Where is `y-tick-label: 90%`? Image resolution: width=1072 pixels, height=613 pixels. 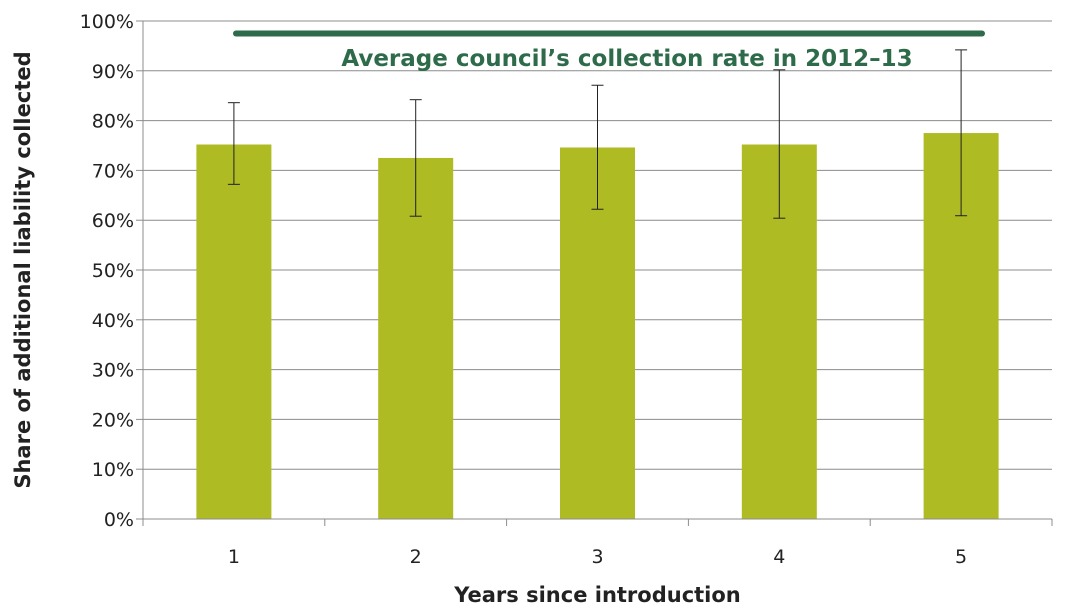
y-tick-label: 90% is located at coordinates (113, 72).